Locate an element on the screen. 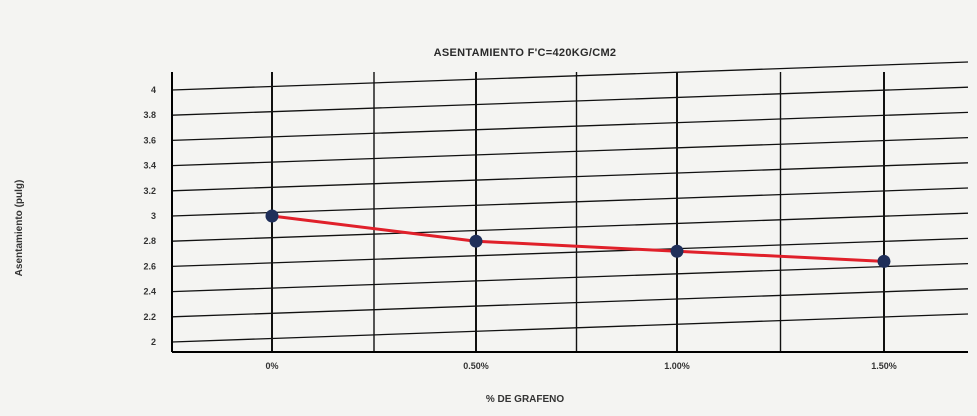  x-tick-label: 1.50% is located at coordinates (884, 366).